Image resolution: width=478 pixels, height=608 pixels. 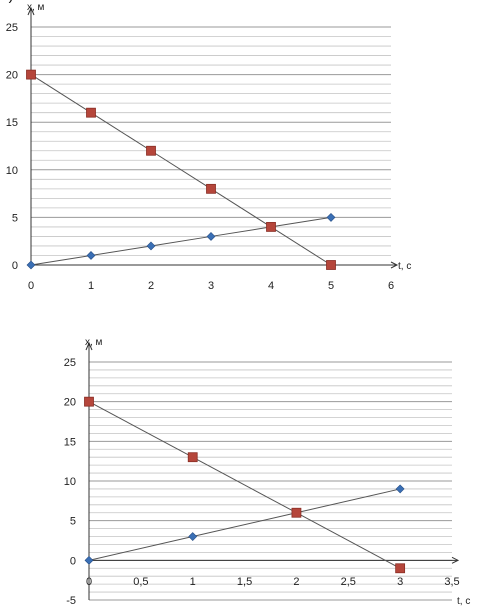 What do you see at coordinates (244, 582) in the screenshot?
I see `x-tick-label: 1,5` at bounding box center [244, 582].